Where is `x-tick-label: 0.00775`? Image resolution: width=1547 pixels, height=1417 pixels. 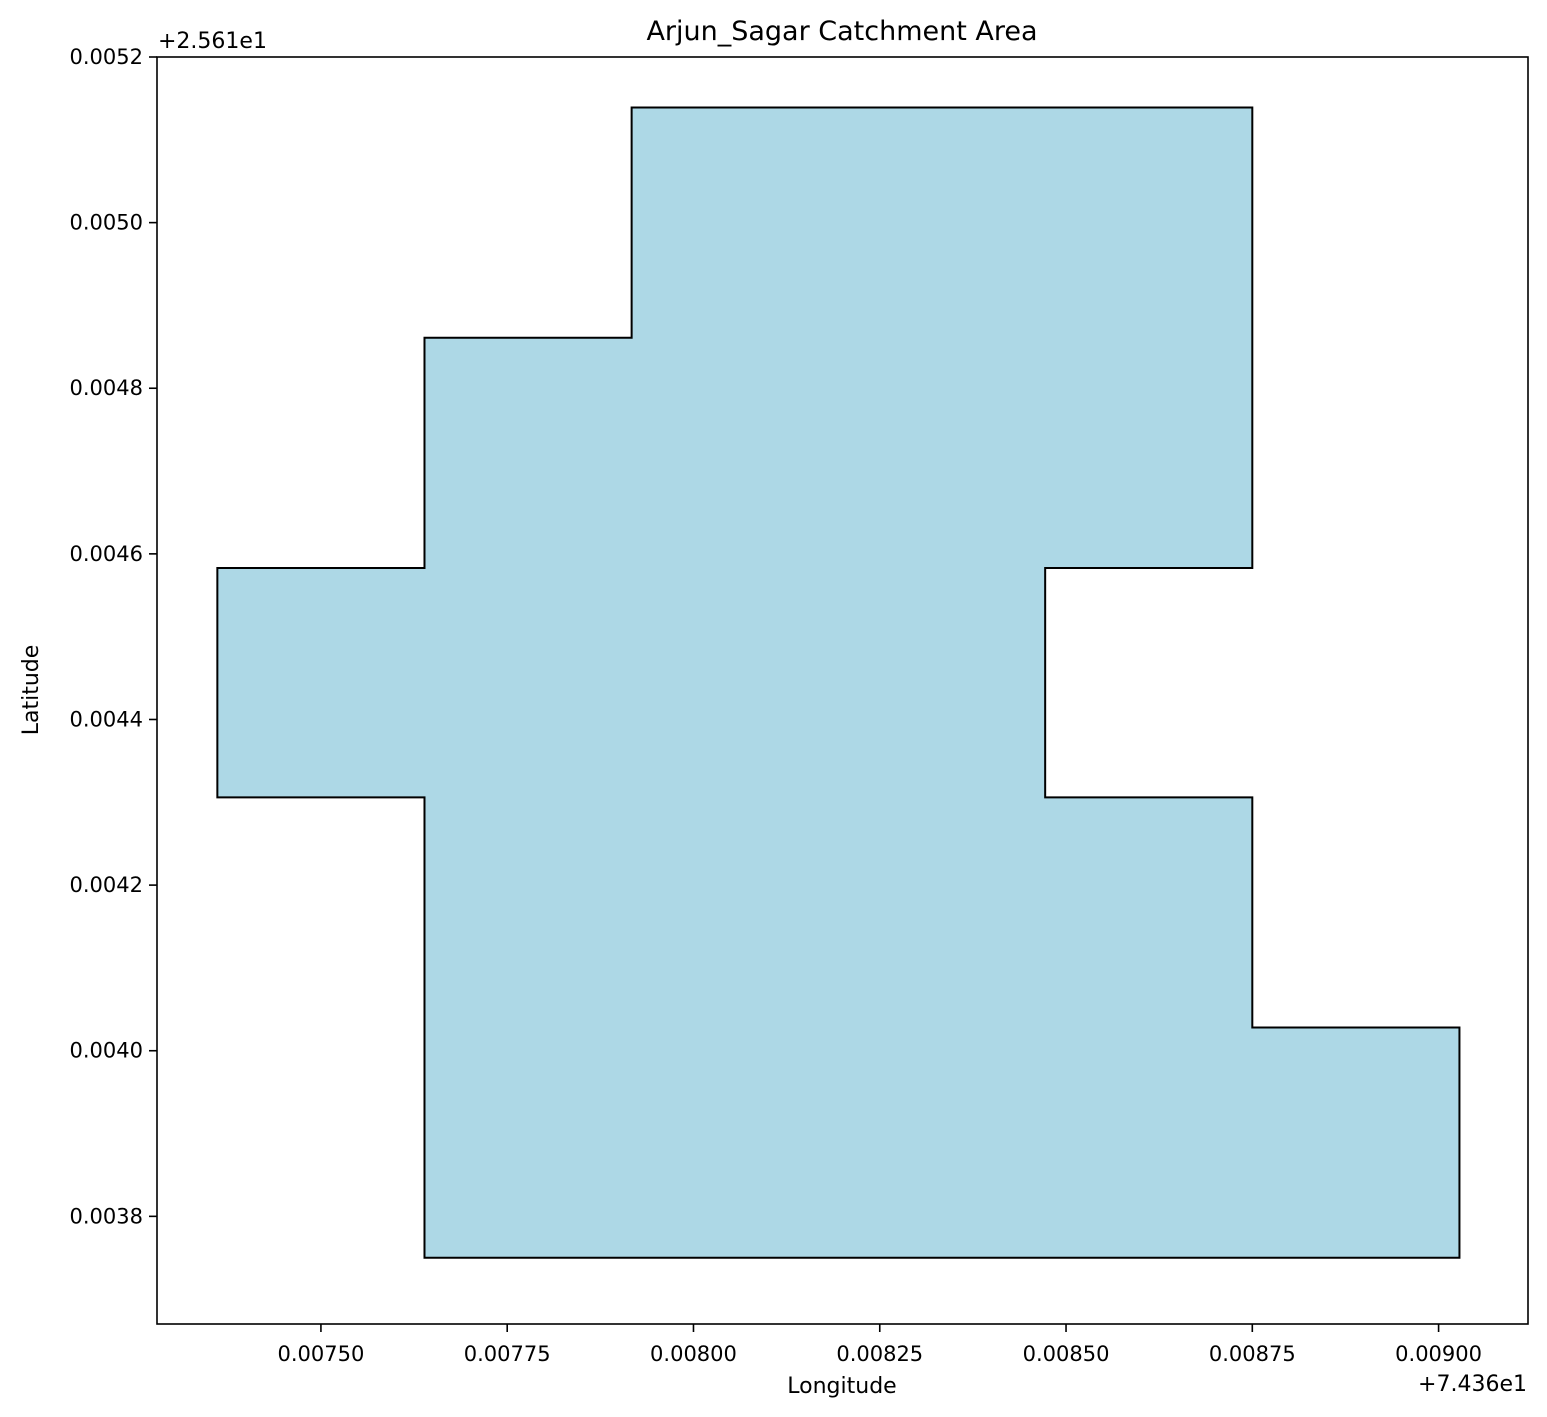 x-tick-label: 0.00775 is located at coordinates (507, 1354).